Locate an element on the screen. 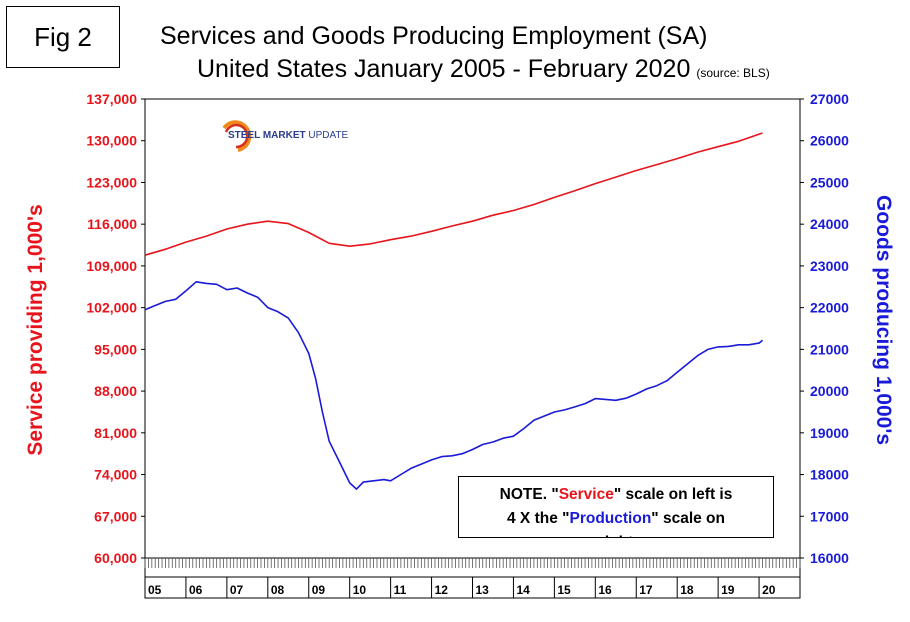 Image resolution: width=910 pixels, height=622 pixels. x-tick-label: 07 is located at coordinates (237, 590).